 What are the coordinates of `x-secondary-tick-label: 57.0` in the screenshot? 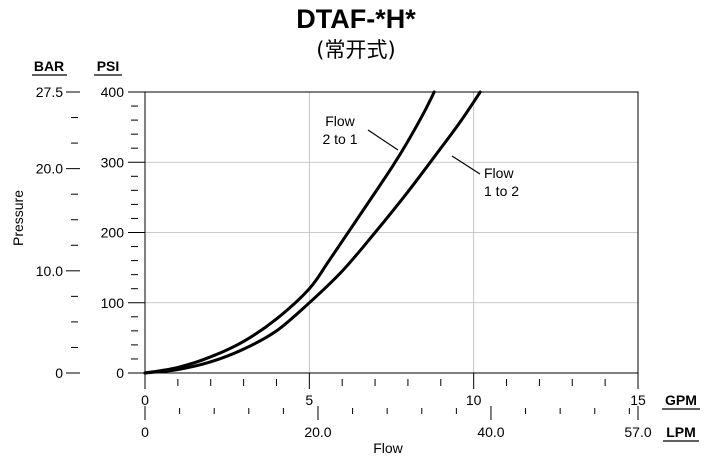 It's located at (637, 432).